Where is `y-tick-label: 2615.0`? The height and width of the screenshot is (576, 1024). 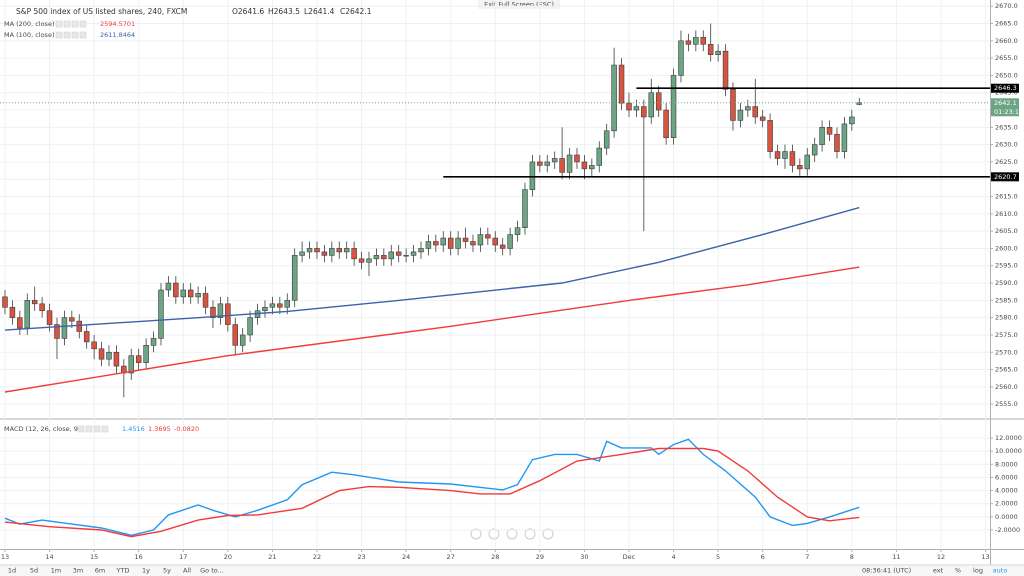
y-tick-label: 2615.0 is located at coordinates (1006, 197).